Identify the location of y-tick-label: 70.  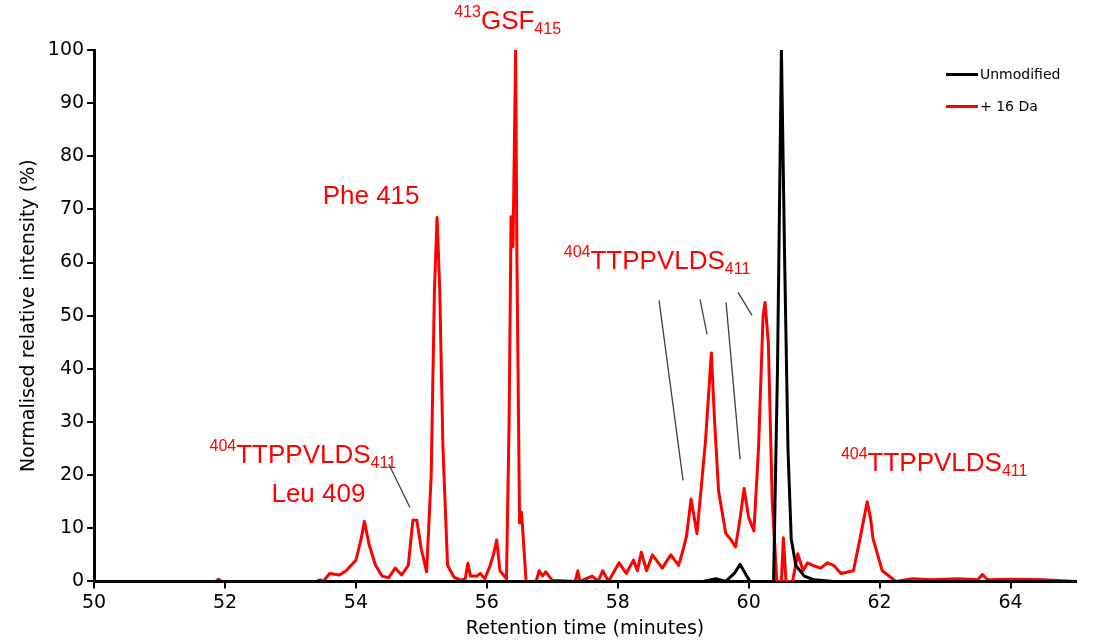
(72, 207).